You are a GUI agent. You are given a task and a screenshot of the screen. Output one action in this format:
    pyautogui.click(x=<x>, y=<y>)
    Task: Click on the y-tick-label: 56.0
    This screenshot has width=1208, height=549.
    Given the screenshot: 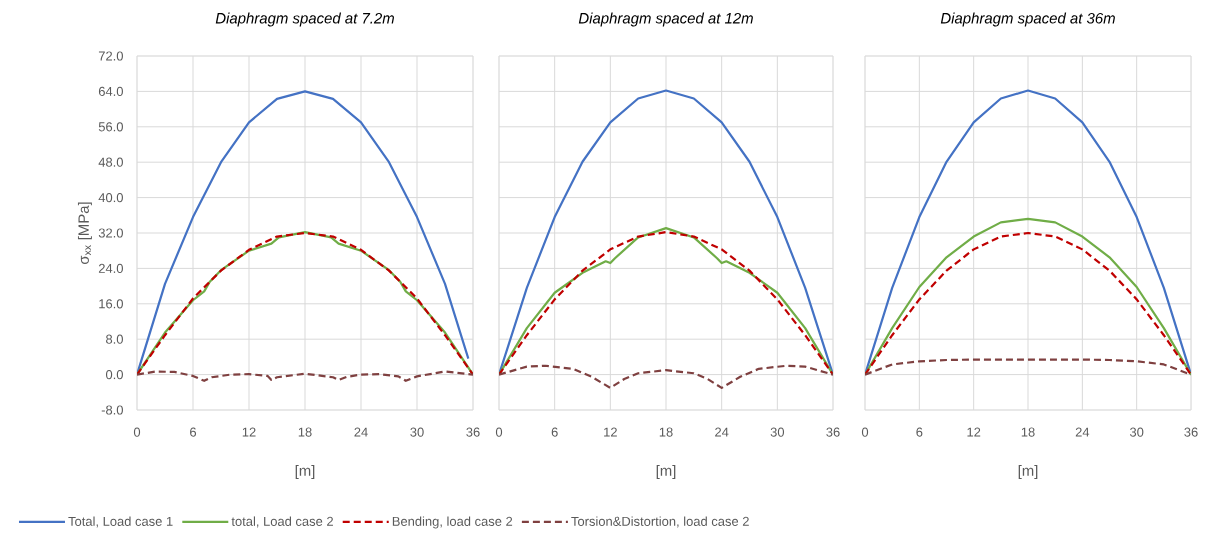 What is the action you would take?
    pyautogui.click(x=110, y=127)
    